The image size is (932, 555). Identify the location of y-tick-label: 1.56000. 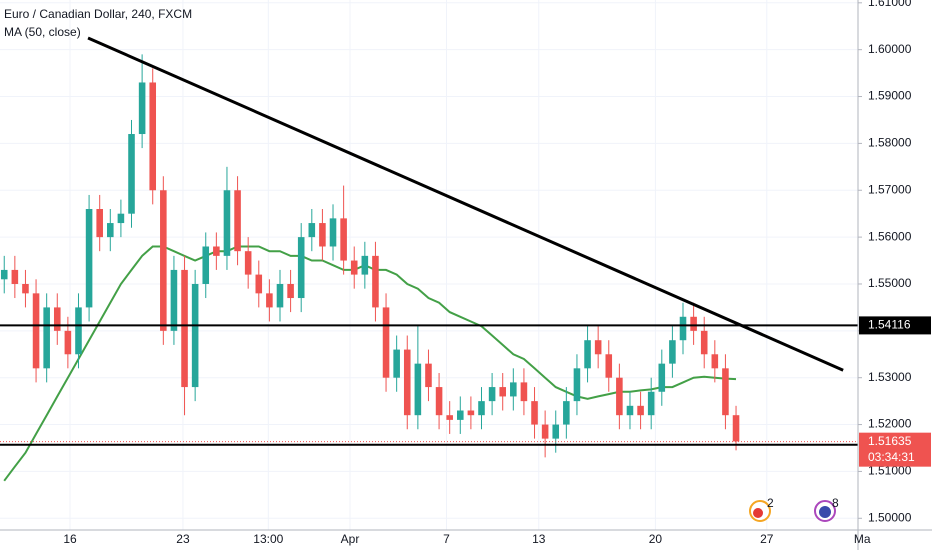
(890, 236).